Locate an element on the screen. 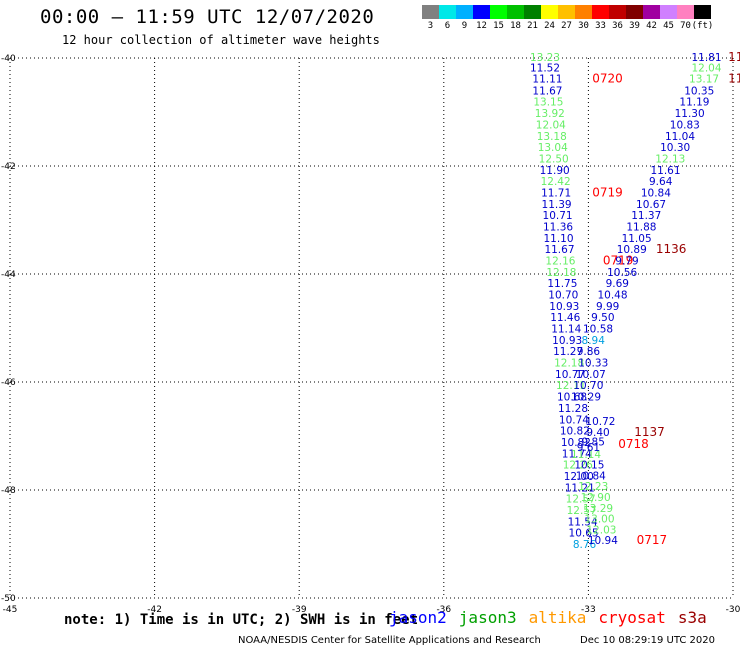 This screenshot has height=654, width=740. scale-cell: 6 is located at coordinates (447, 18).